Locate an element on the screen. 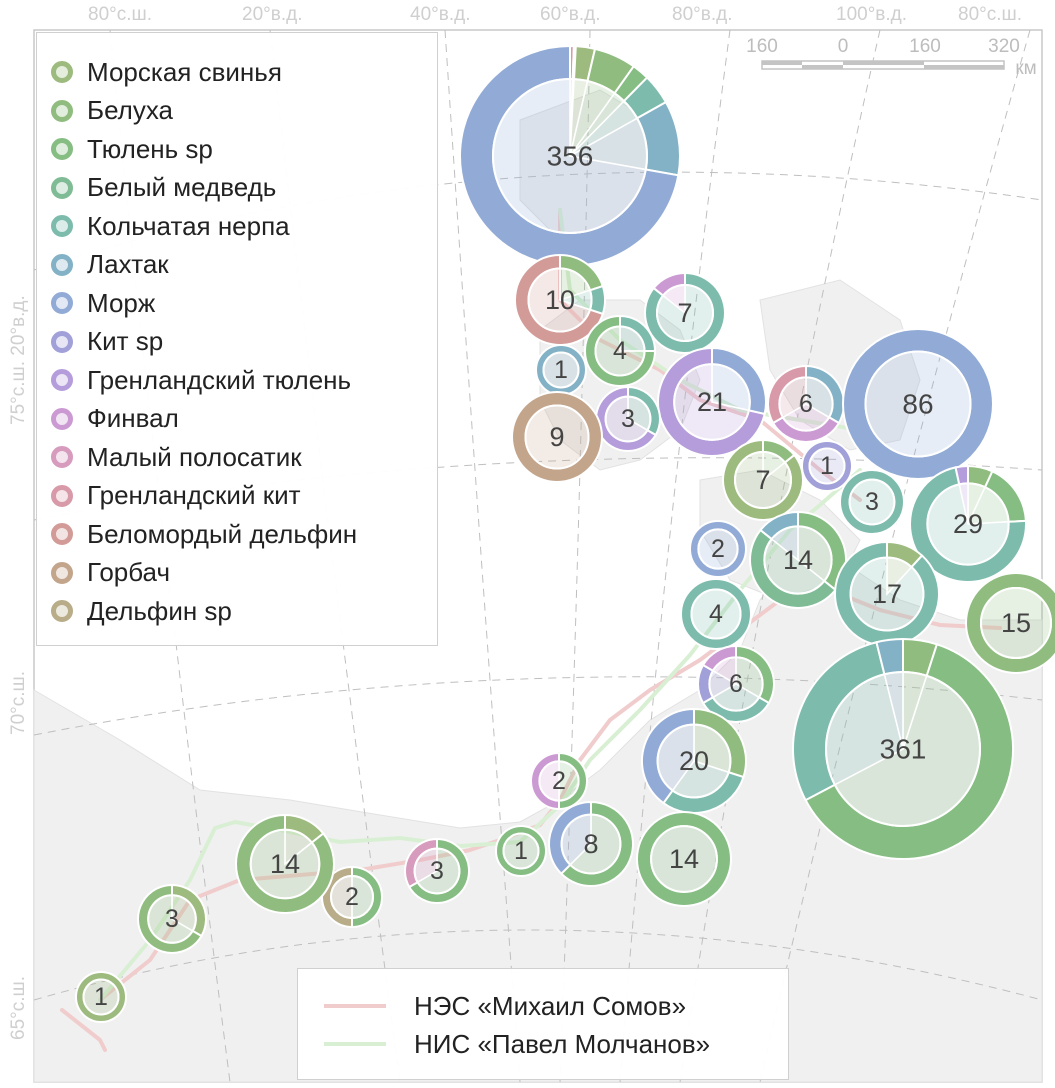 The height and width of the screenshot is (1088, 1055). route-legend: НЭС «Михаил Сомов» НИС «Павел Молчанов» is located at coordinates (543, 1024).